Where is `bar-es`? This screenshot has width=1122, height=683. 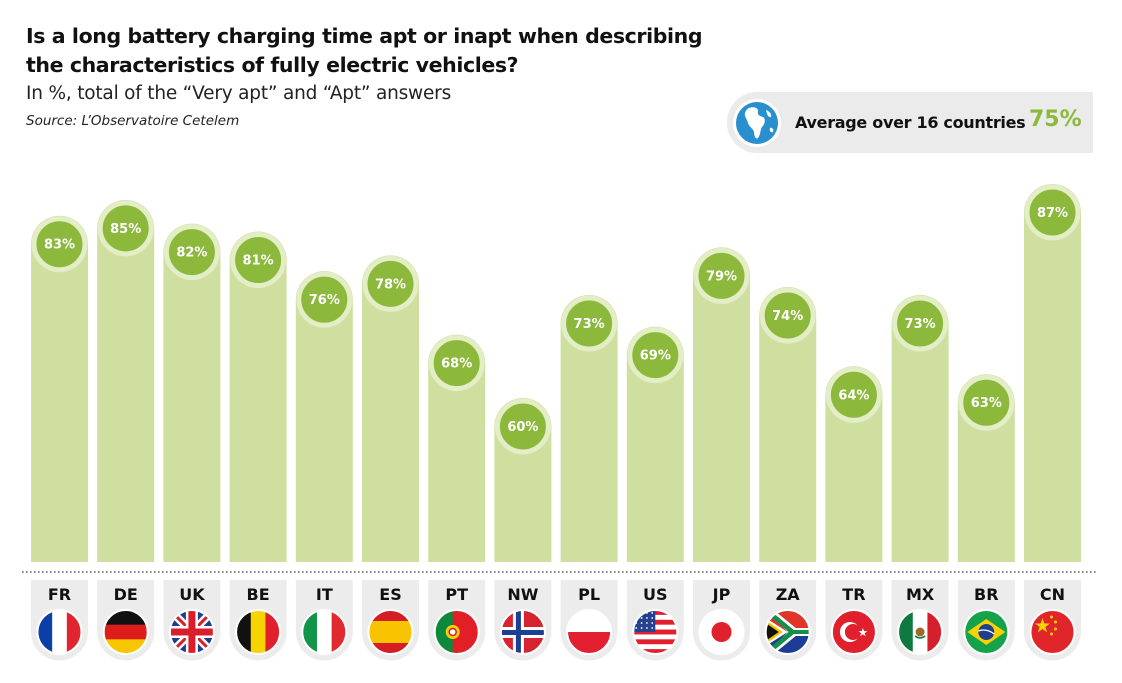
bar-es is located at coordinates (390, 408).